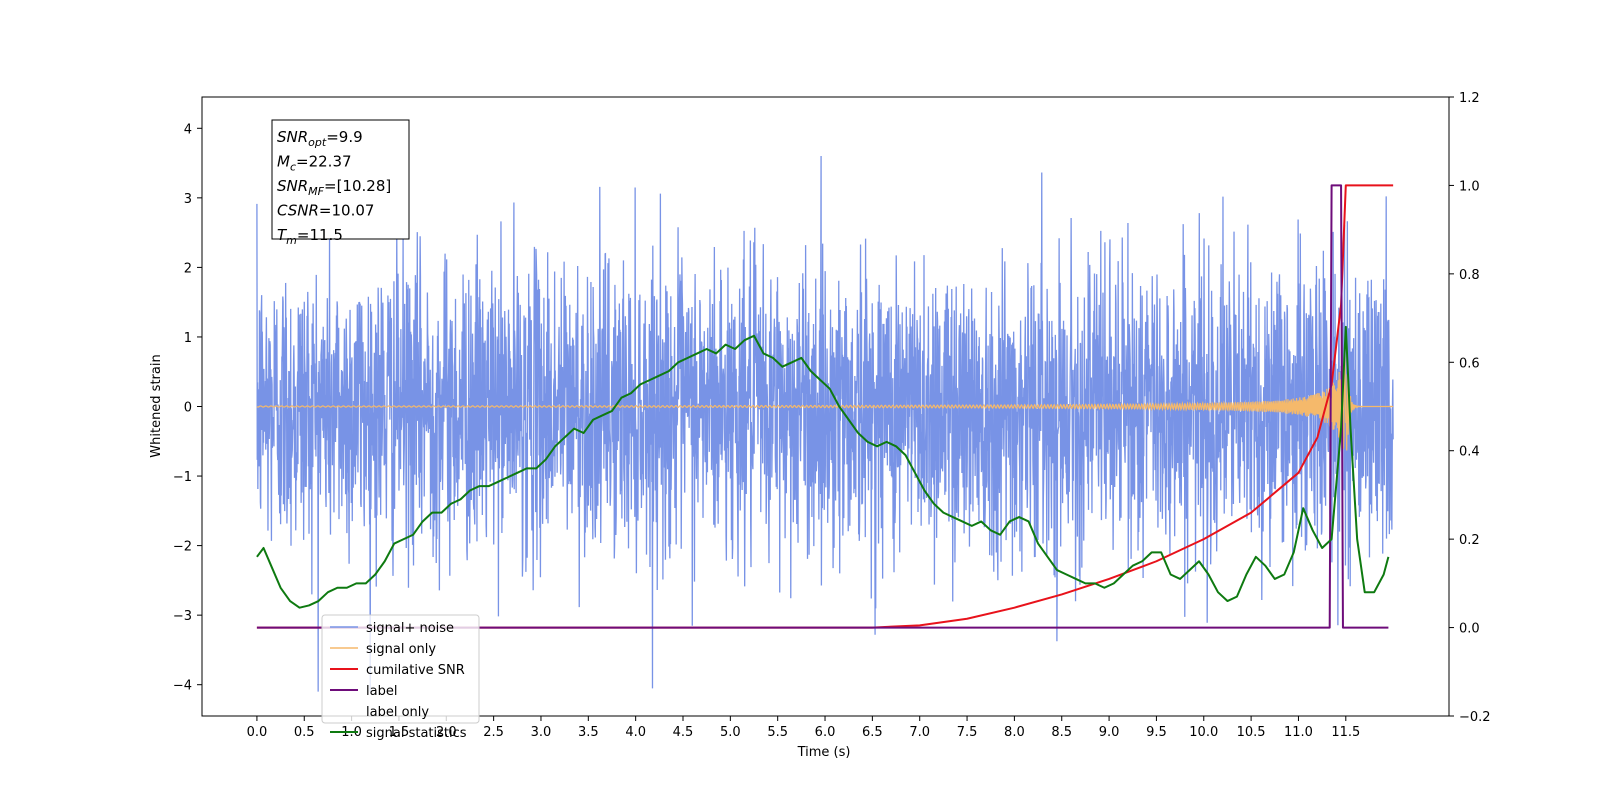  Describe the element at coordinates (1061, 732) in the screenshot. I see `x-tick-label: 8.5` at that location.